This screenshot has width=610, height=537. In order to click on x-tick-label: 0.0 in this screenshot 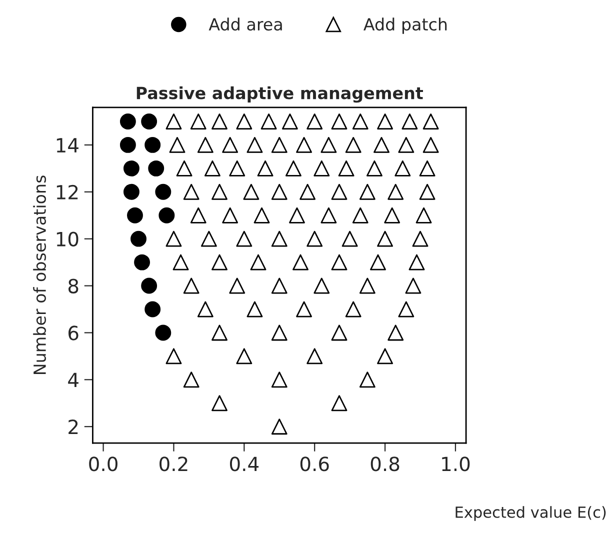, I will do `click(103, 464)`.